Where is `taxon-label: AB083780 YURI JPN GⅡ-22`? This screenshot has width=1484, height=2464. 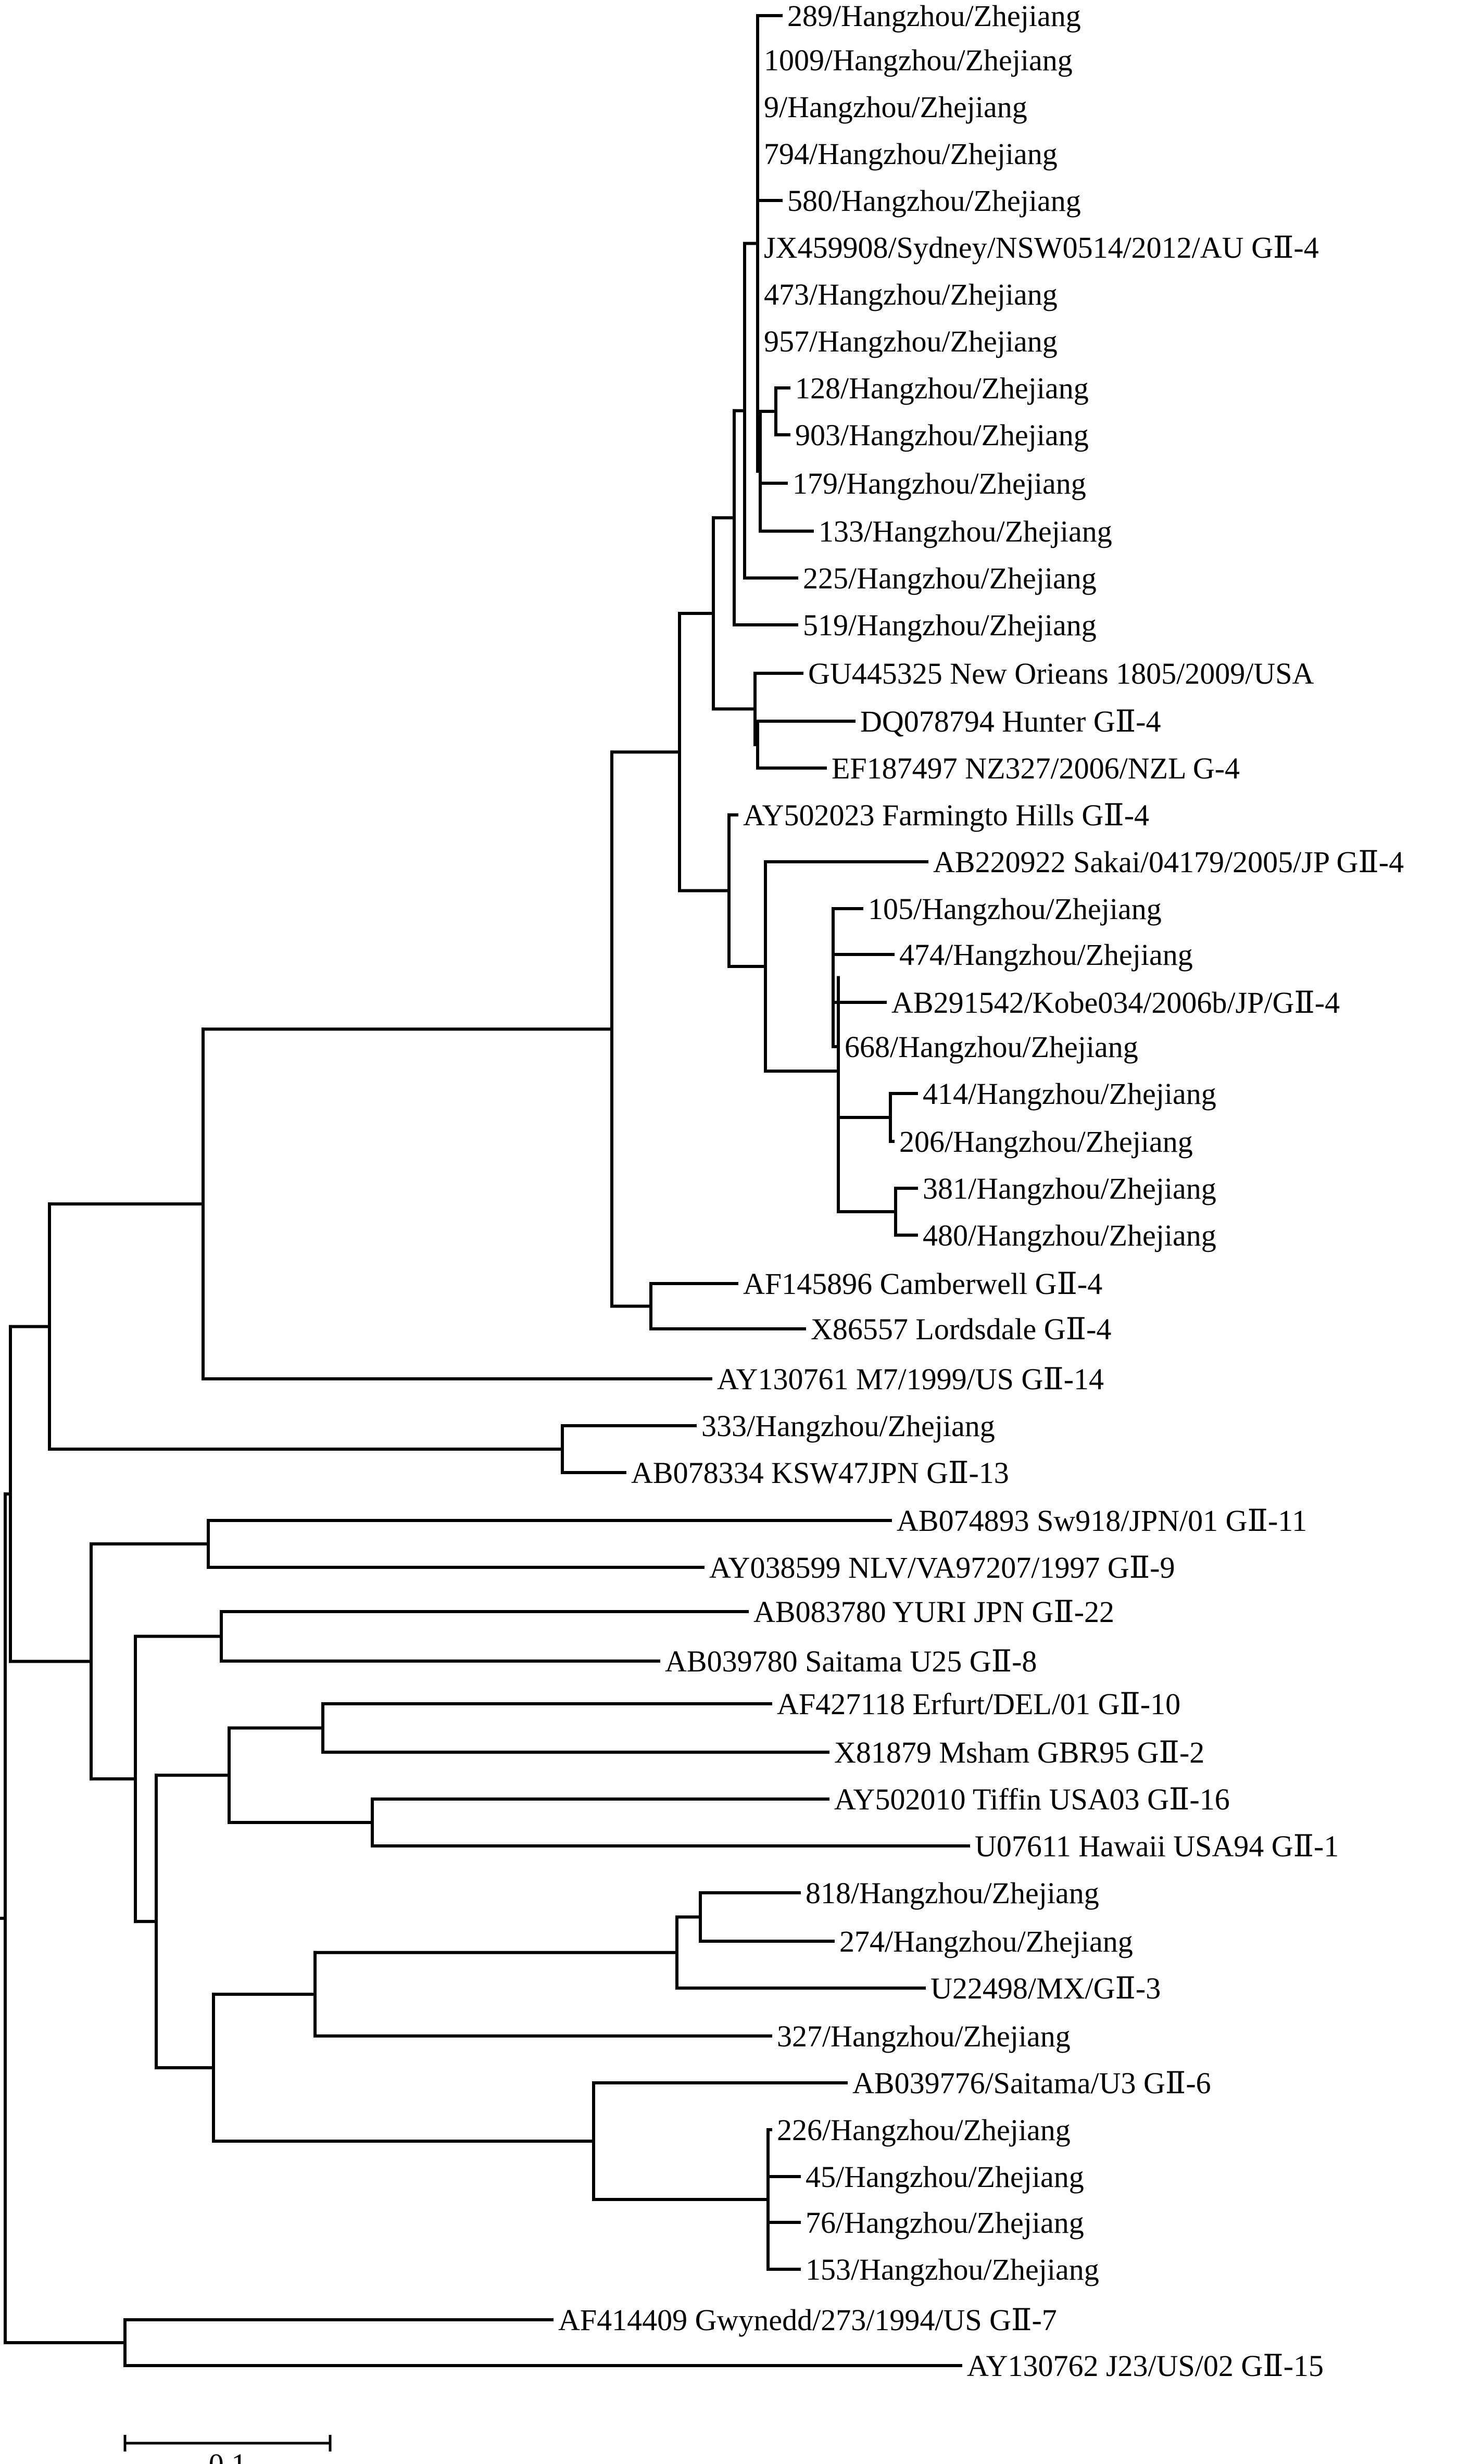
taxon-label: AB083780 YURI JPN GⅡ-22 is located at coordinates (933, 1612).